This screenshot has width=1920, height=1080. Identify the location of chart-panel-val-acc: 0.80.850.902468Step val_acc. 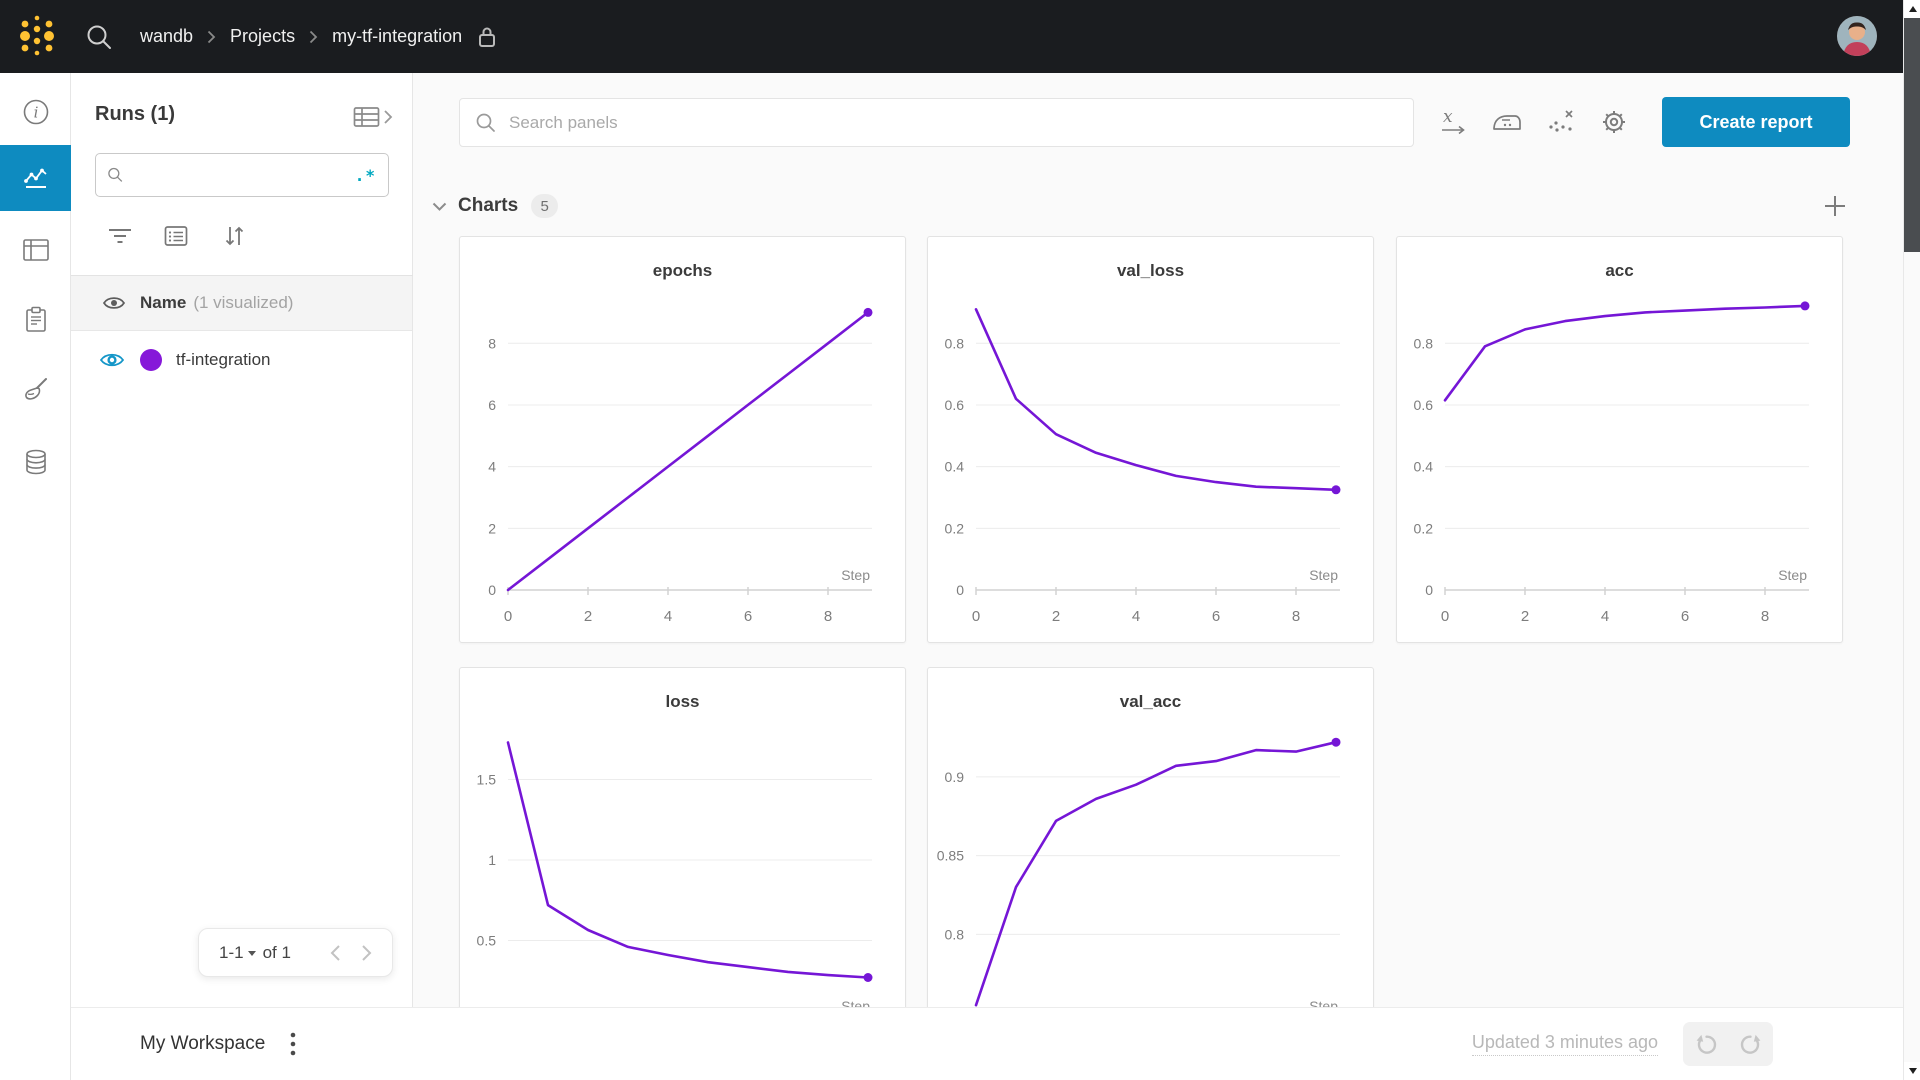
(1150, 870).